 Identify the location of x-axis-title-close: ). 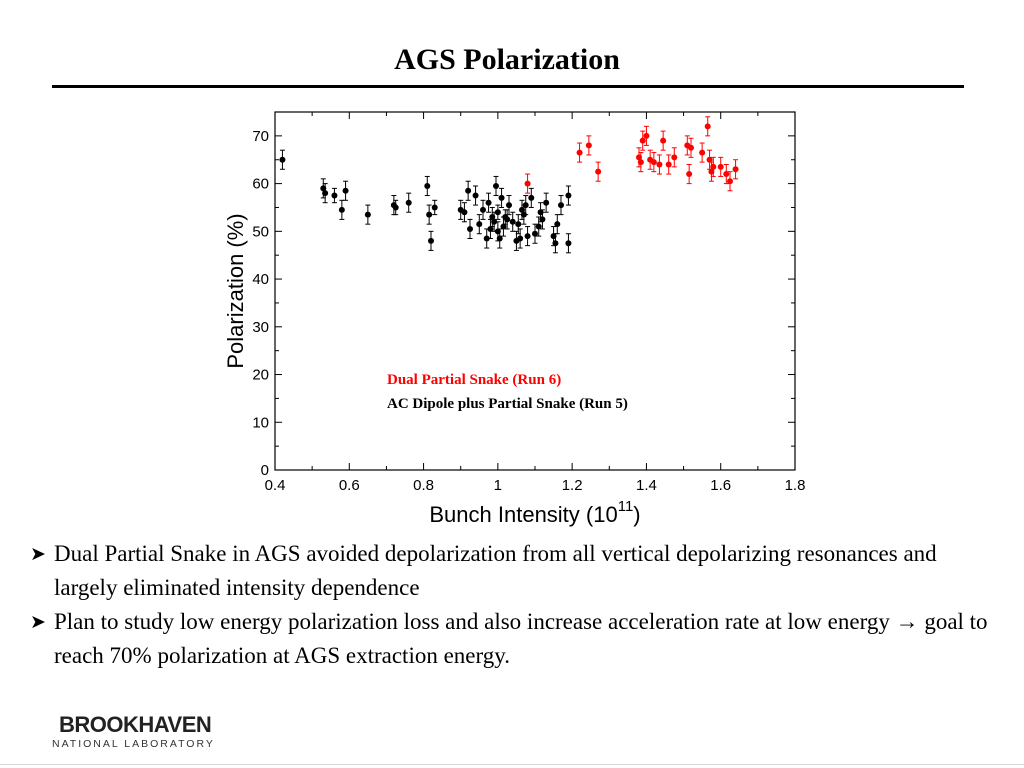
(636, 514).